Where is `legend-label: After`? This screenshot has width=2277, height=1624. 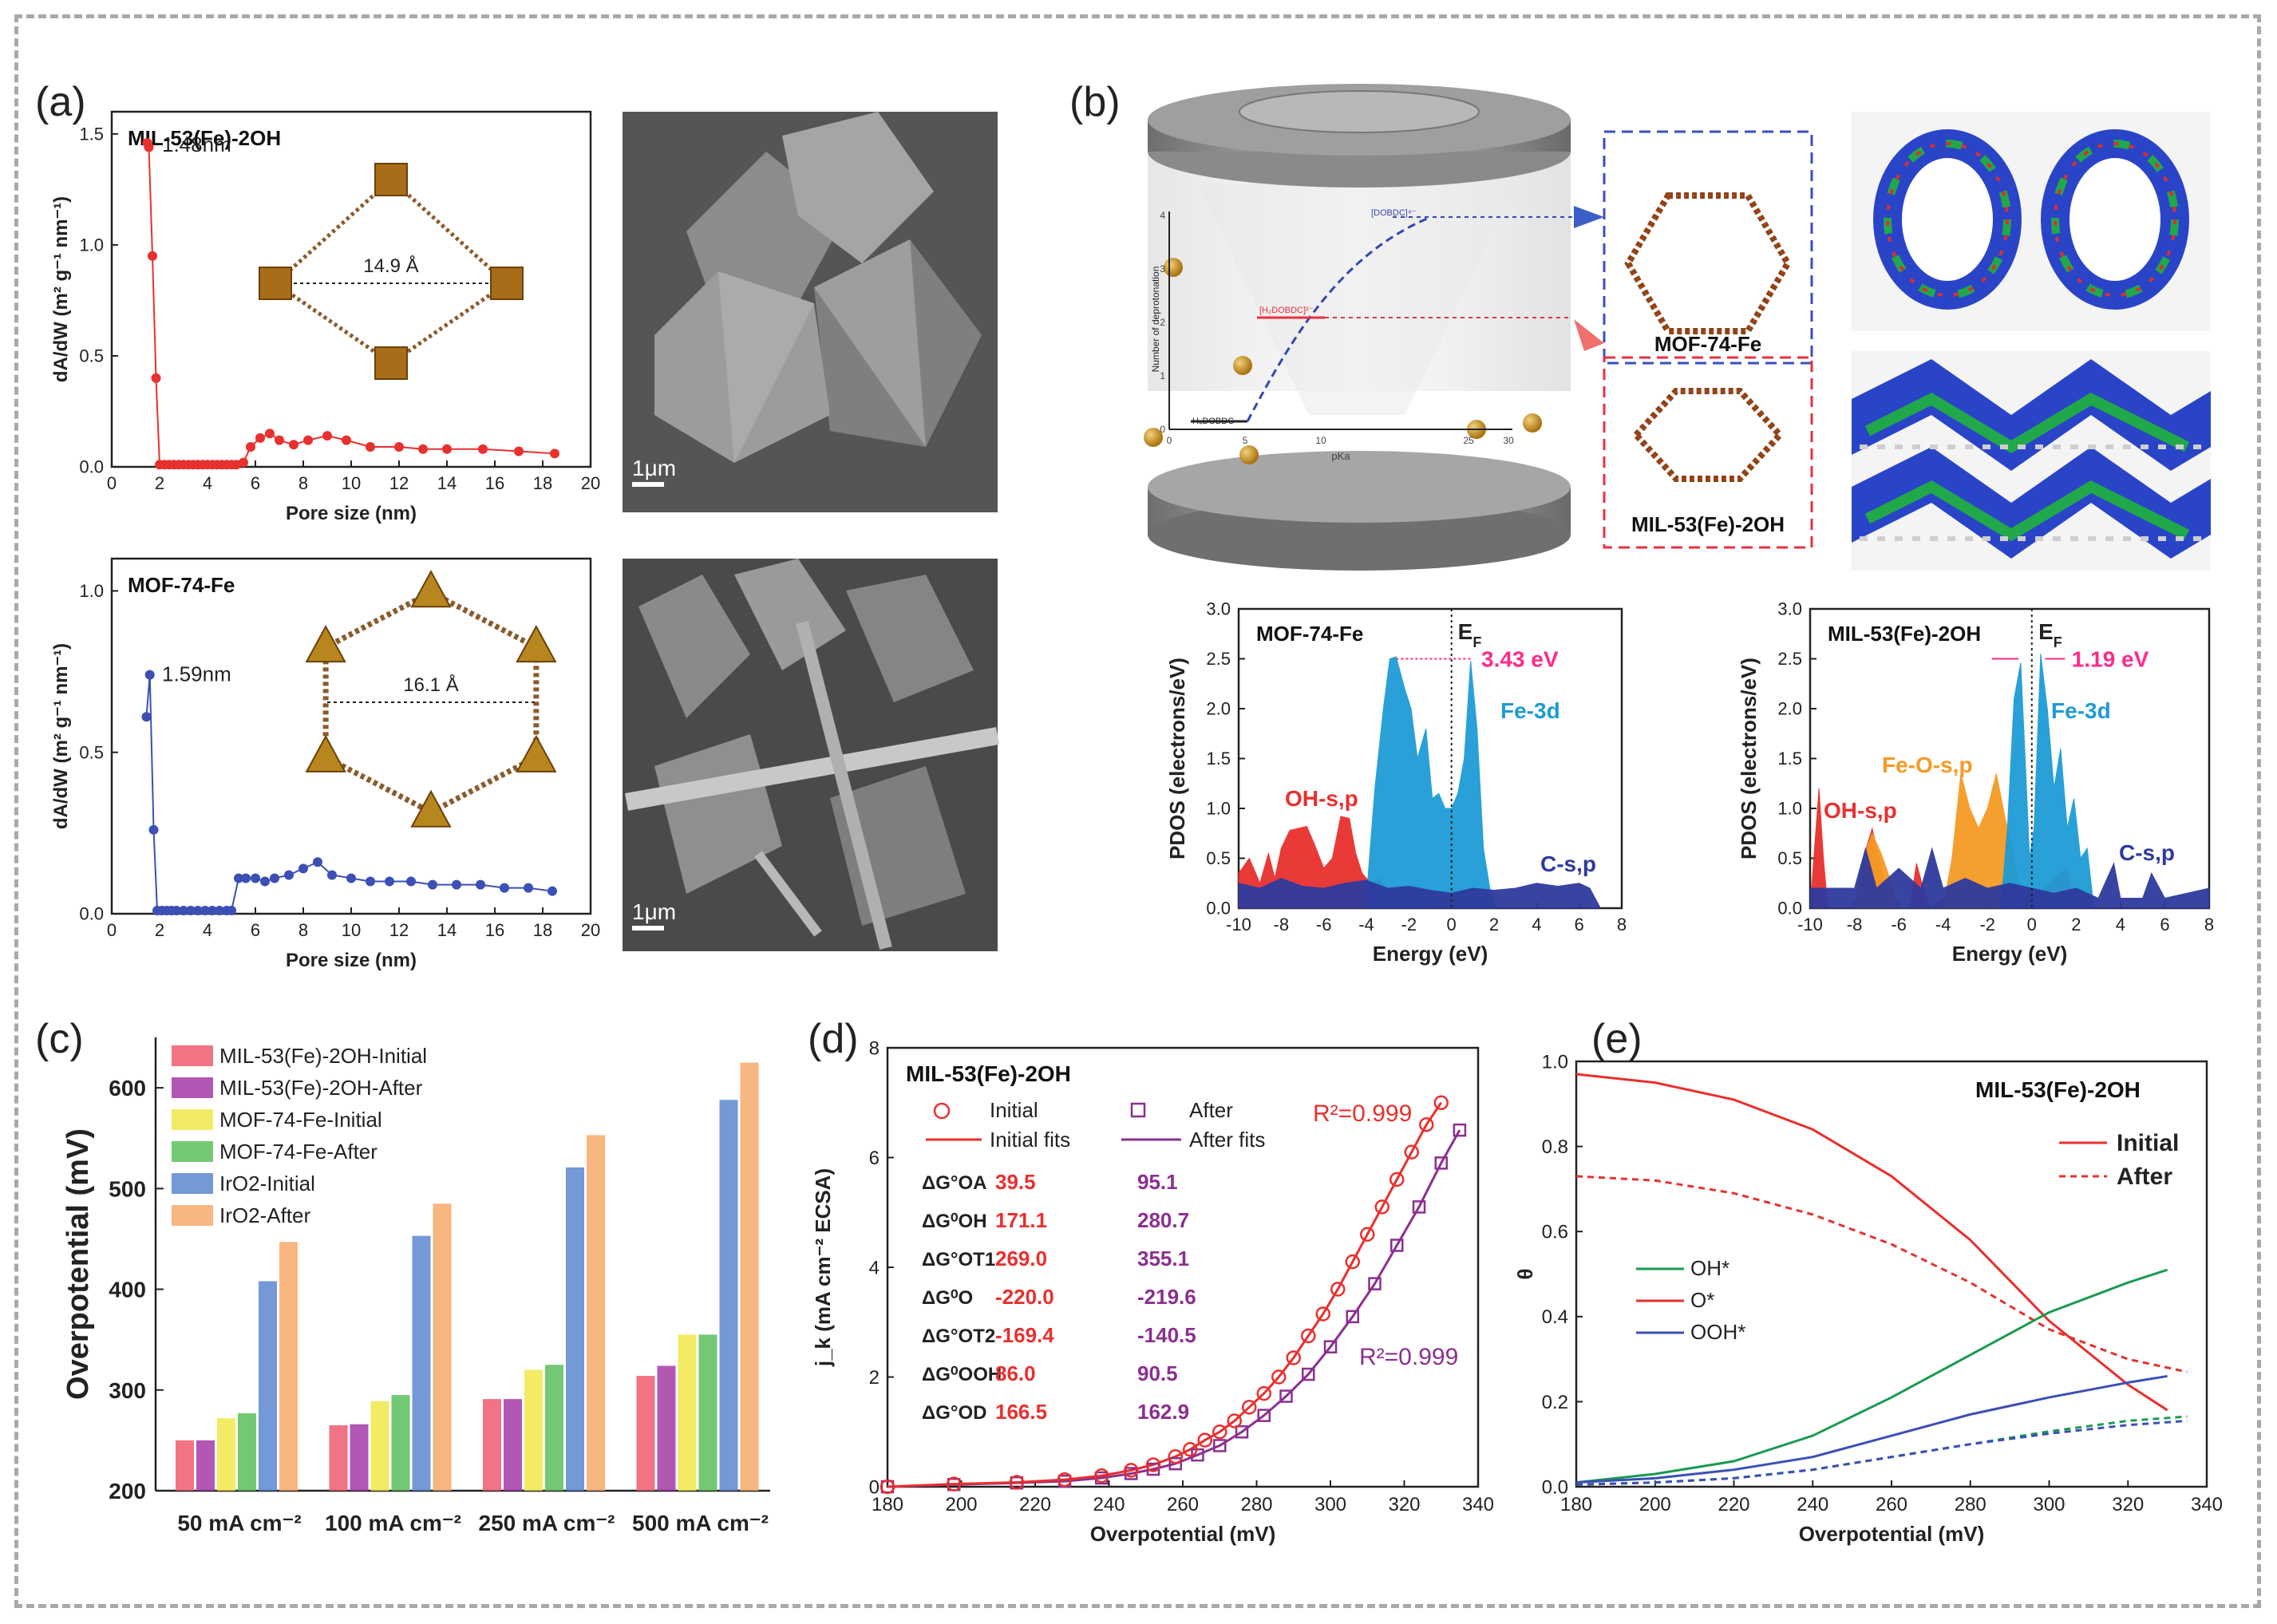 legend-label: After is located at coordinates (2145, 1177).